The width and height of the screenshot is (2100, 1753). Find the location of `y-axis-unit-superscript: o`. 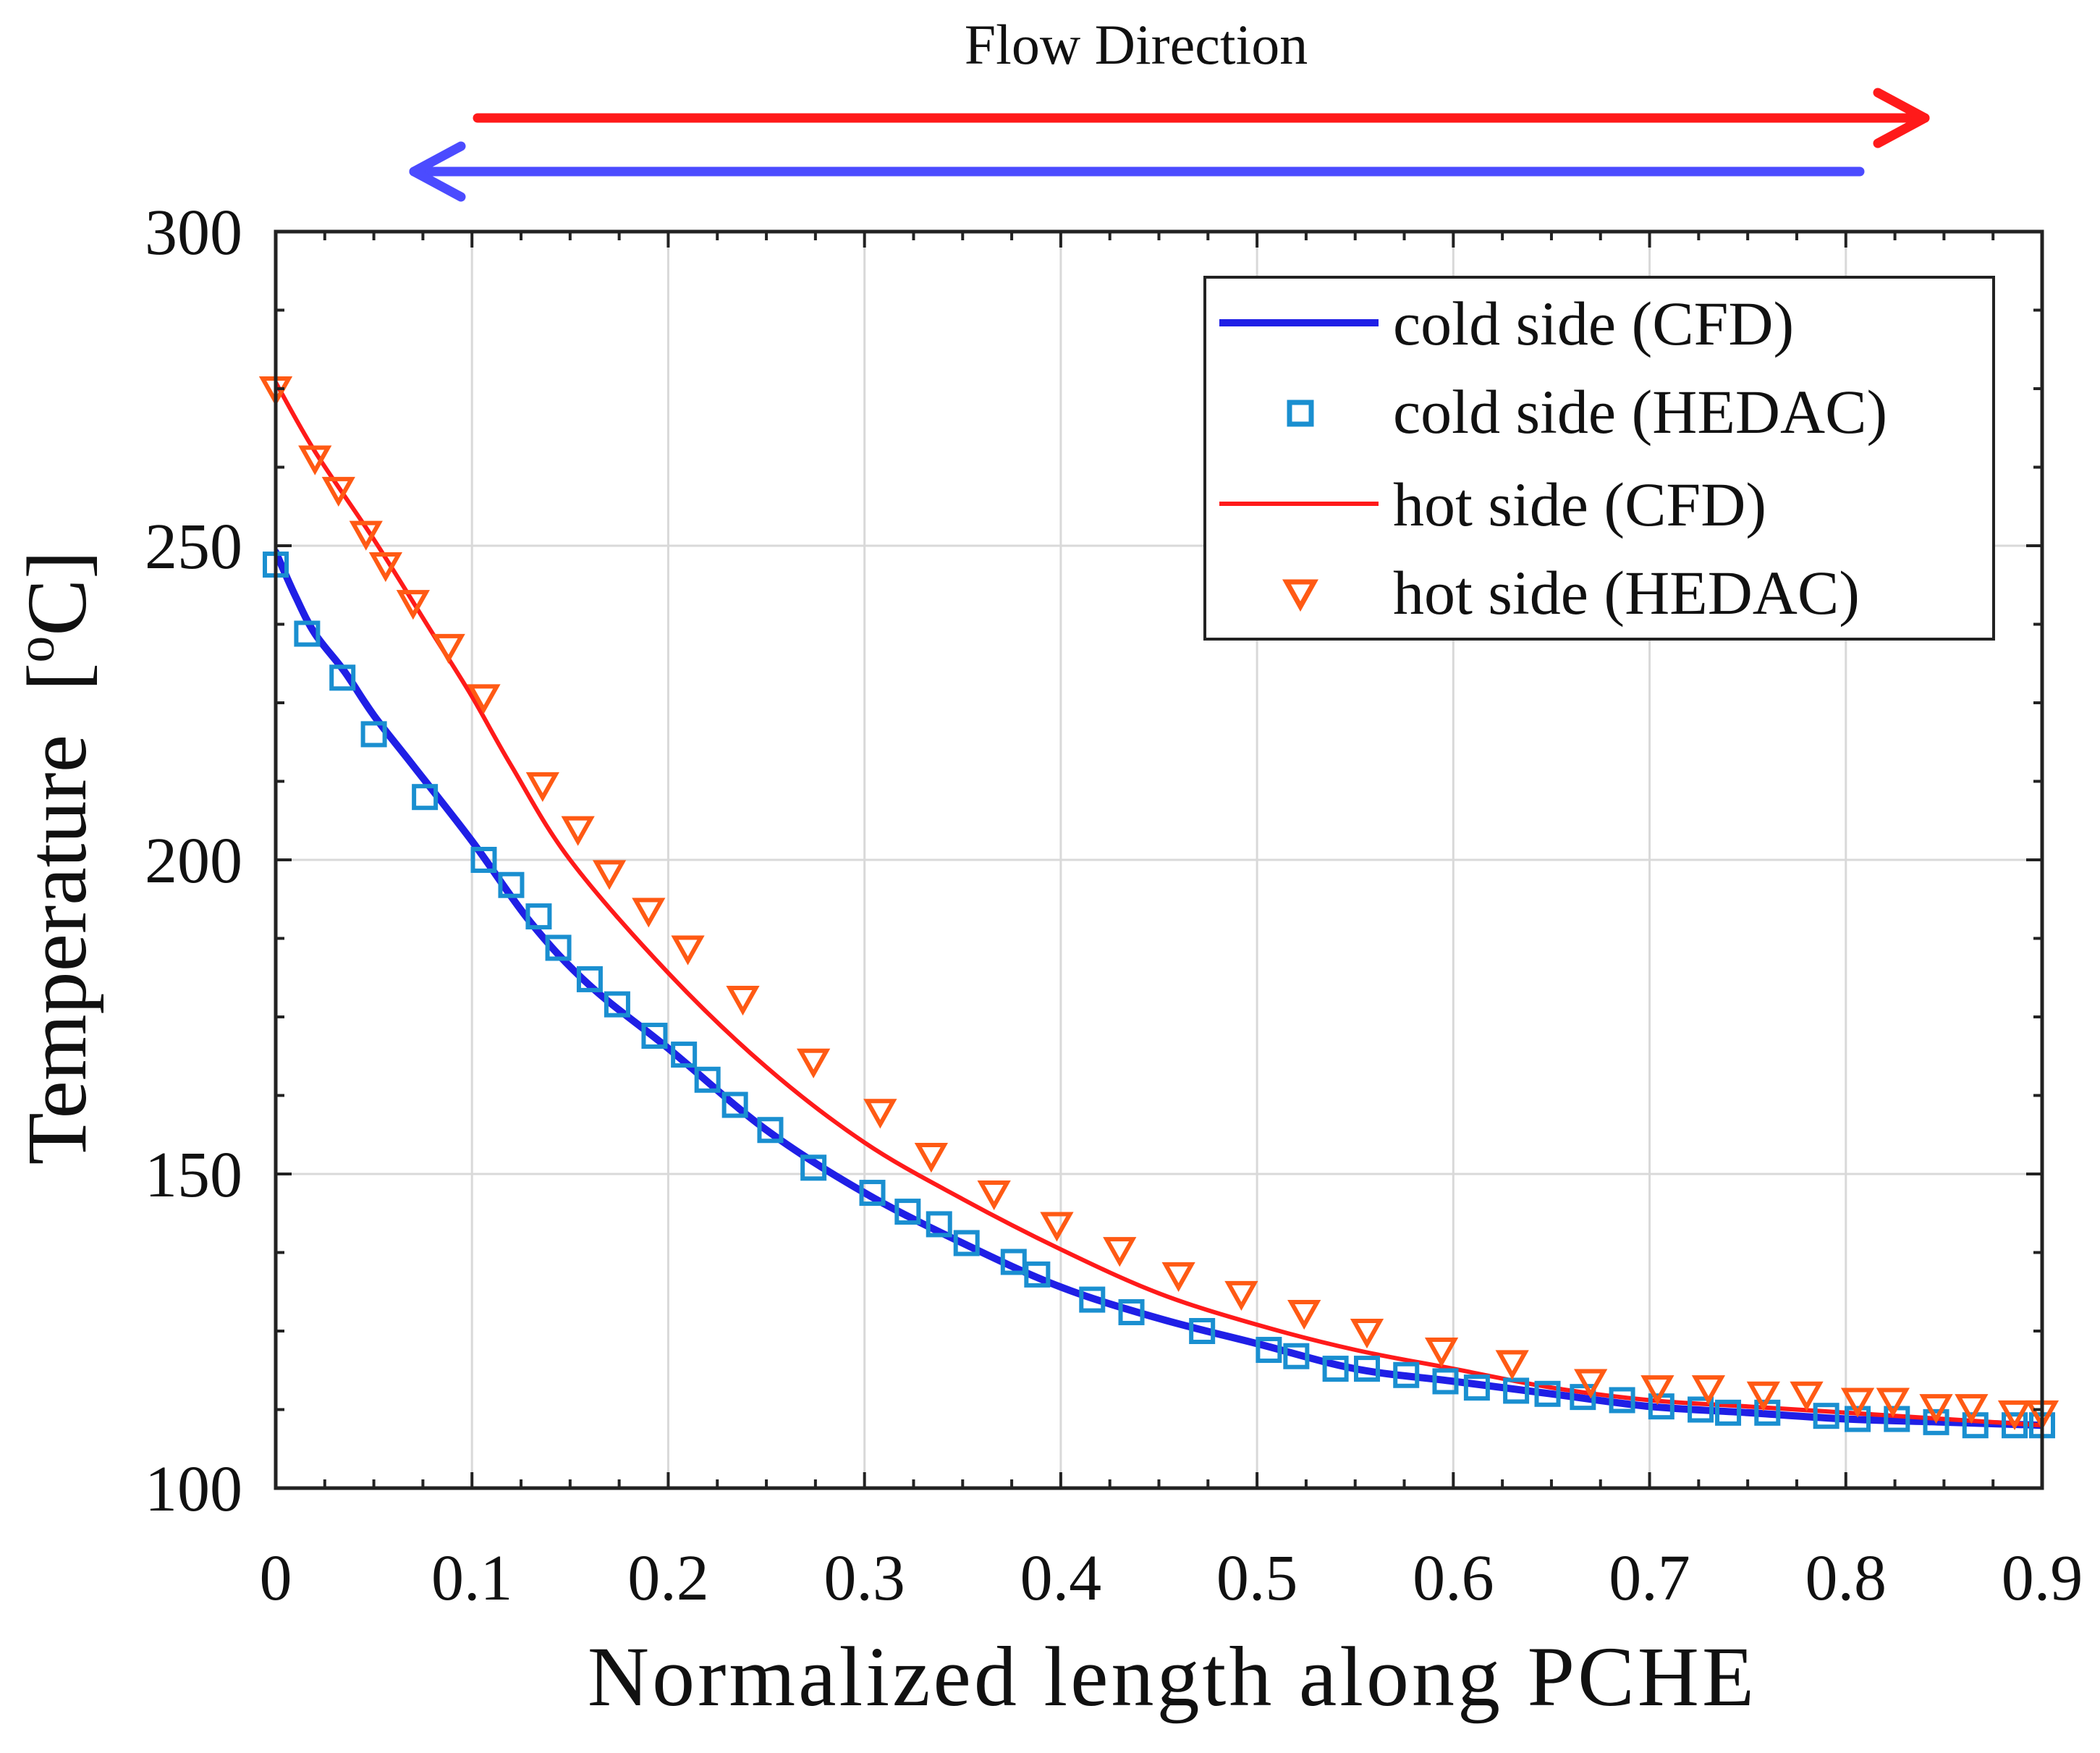

y-axis-unit-superscript: o is located at coordinates (36, 649).